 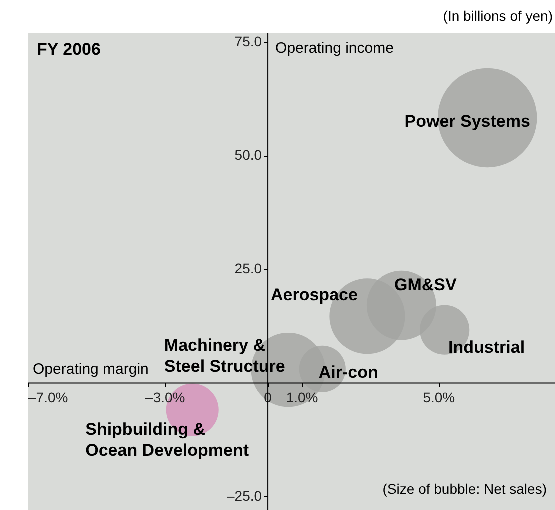 What do you see at coordinates (439, 397) in the screenshot?
I see `x-tick-label: 5.0%` at bounding box center [439, 397].